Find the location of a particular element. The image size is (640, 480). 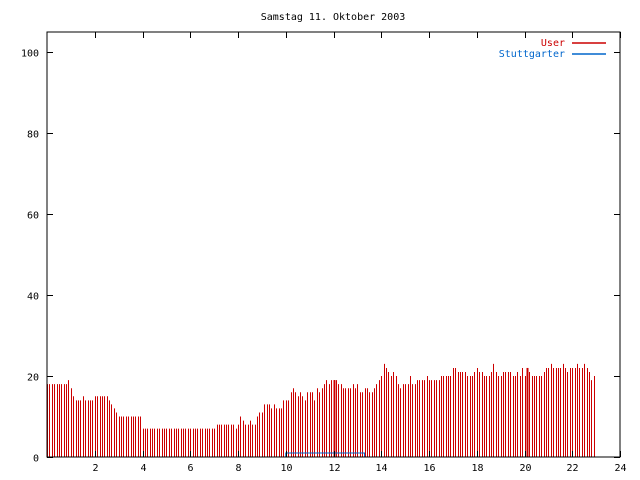

y-tick-label: 80 is located at coordinates (33, 135).